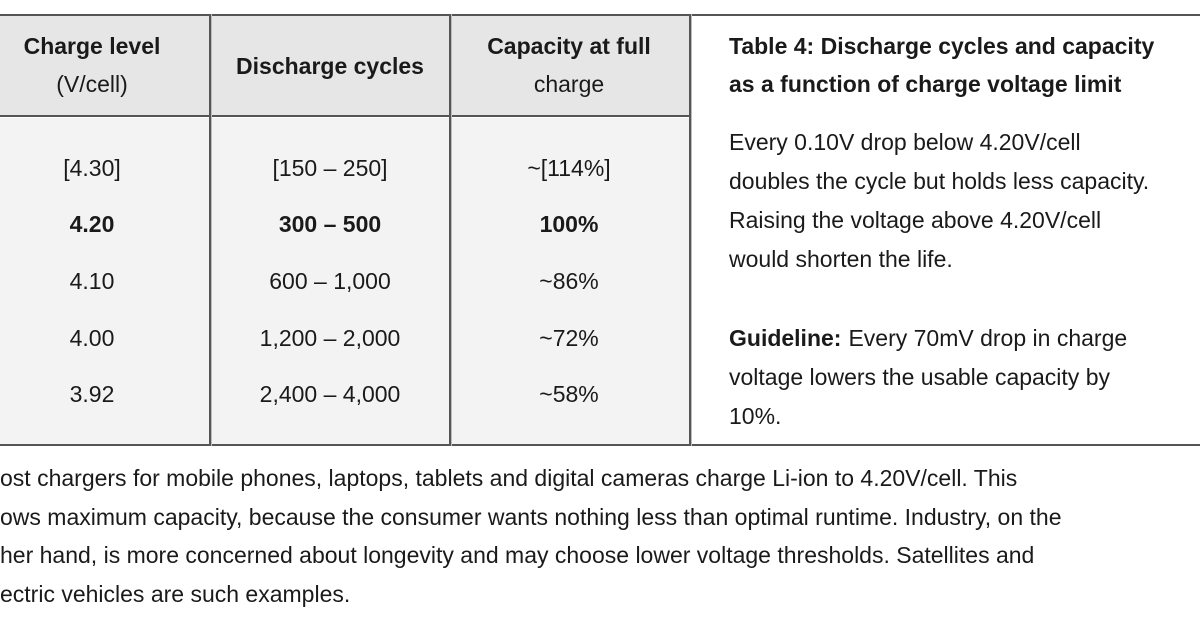 This screenshot has height=630, width=1200. I want to click on side-text: Raising the voltage above 4.20V/cell, so click(915, 220).